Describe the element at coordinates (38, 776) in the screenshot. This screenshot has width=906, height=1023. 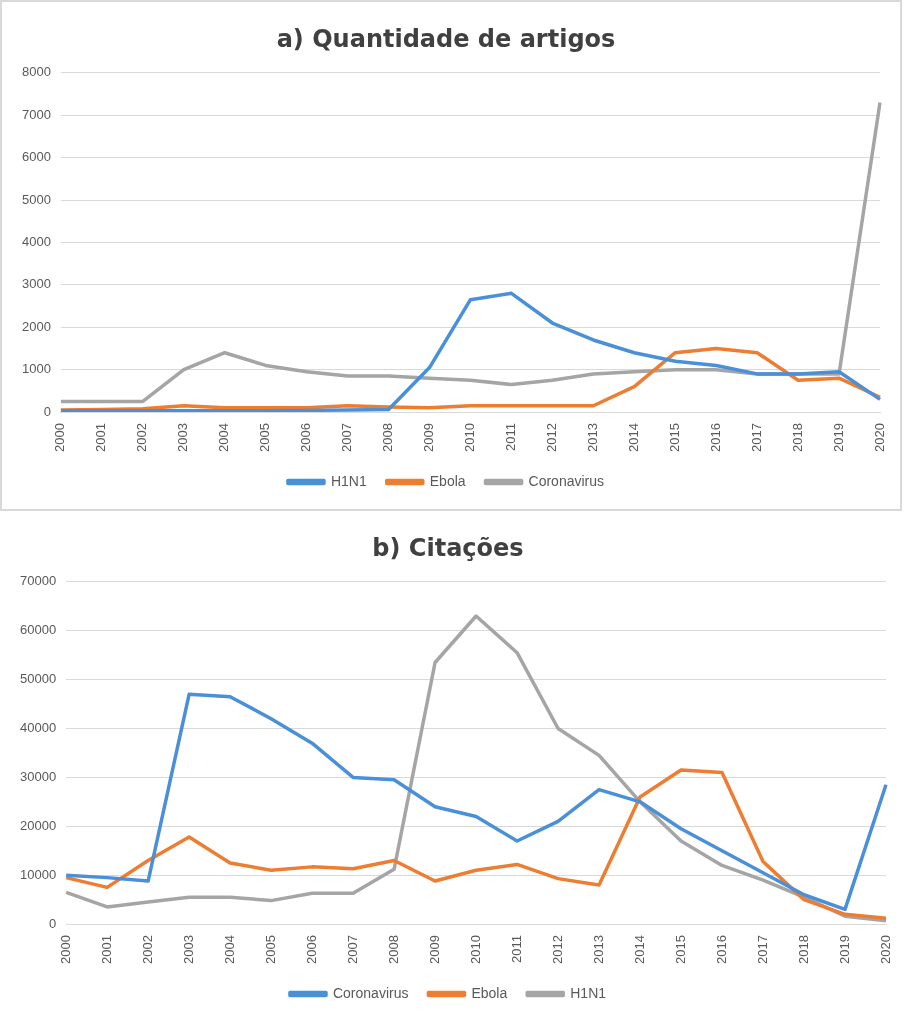
I see `y-tick-label: 30000` at that location.